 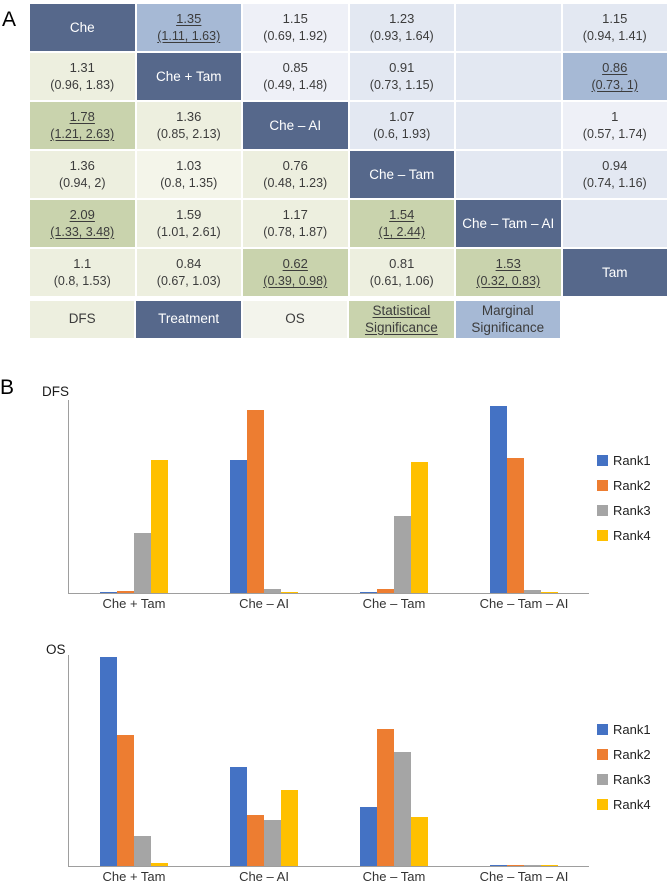 I want to click on bar-group: Che – AI, so click(x=264, y=505).